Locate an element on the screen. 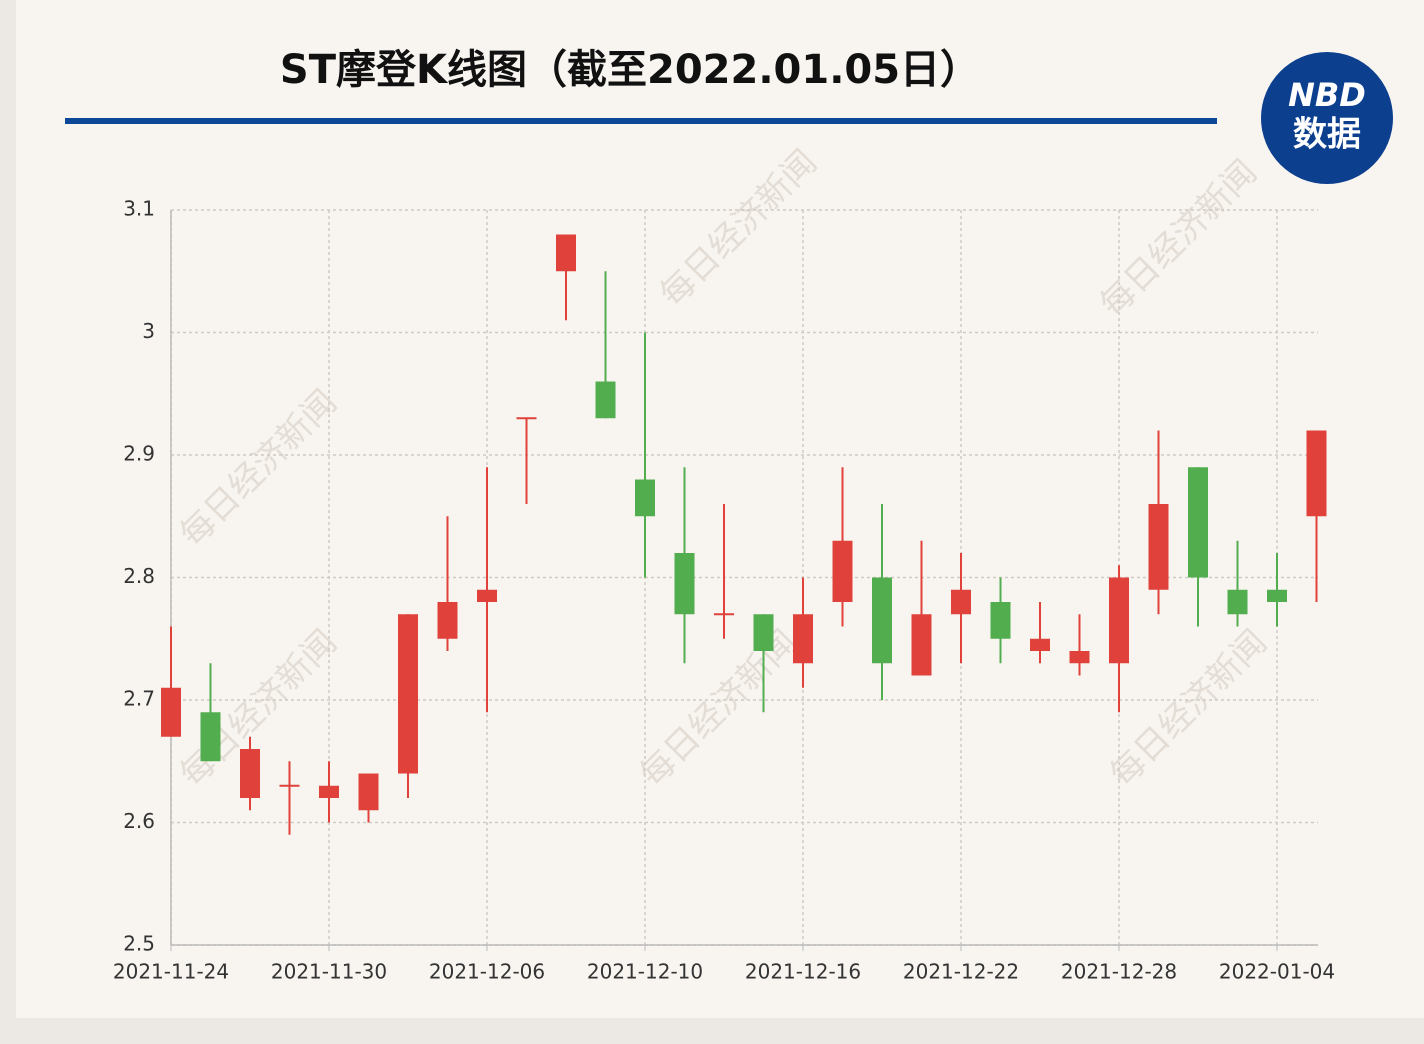 This screenshot has width=1424, height=1044. x-tick-label: 2021-11-24 is located at coordinates (171, 972).